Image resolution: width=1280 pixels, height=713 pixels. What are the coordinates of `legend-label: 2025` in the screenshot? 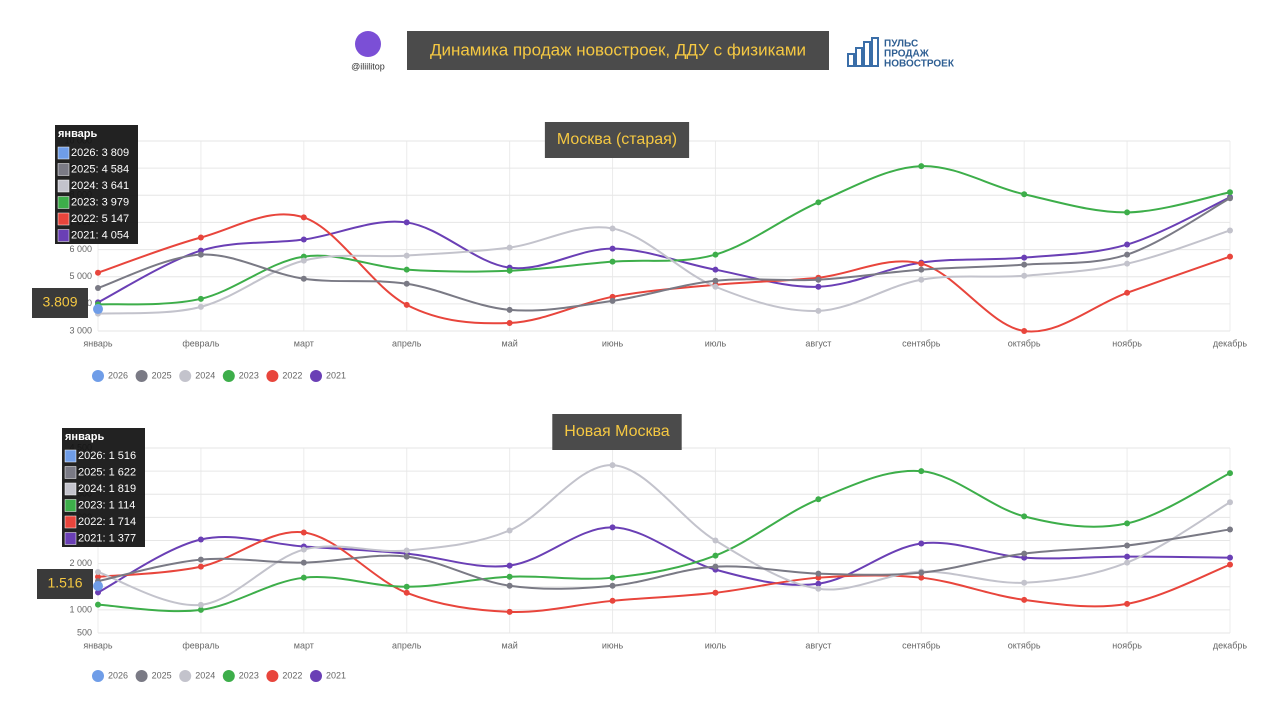 It's located at (162, 375).